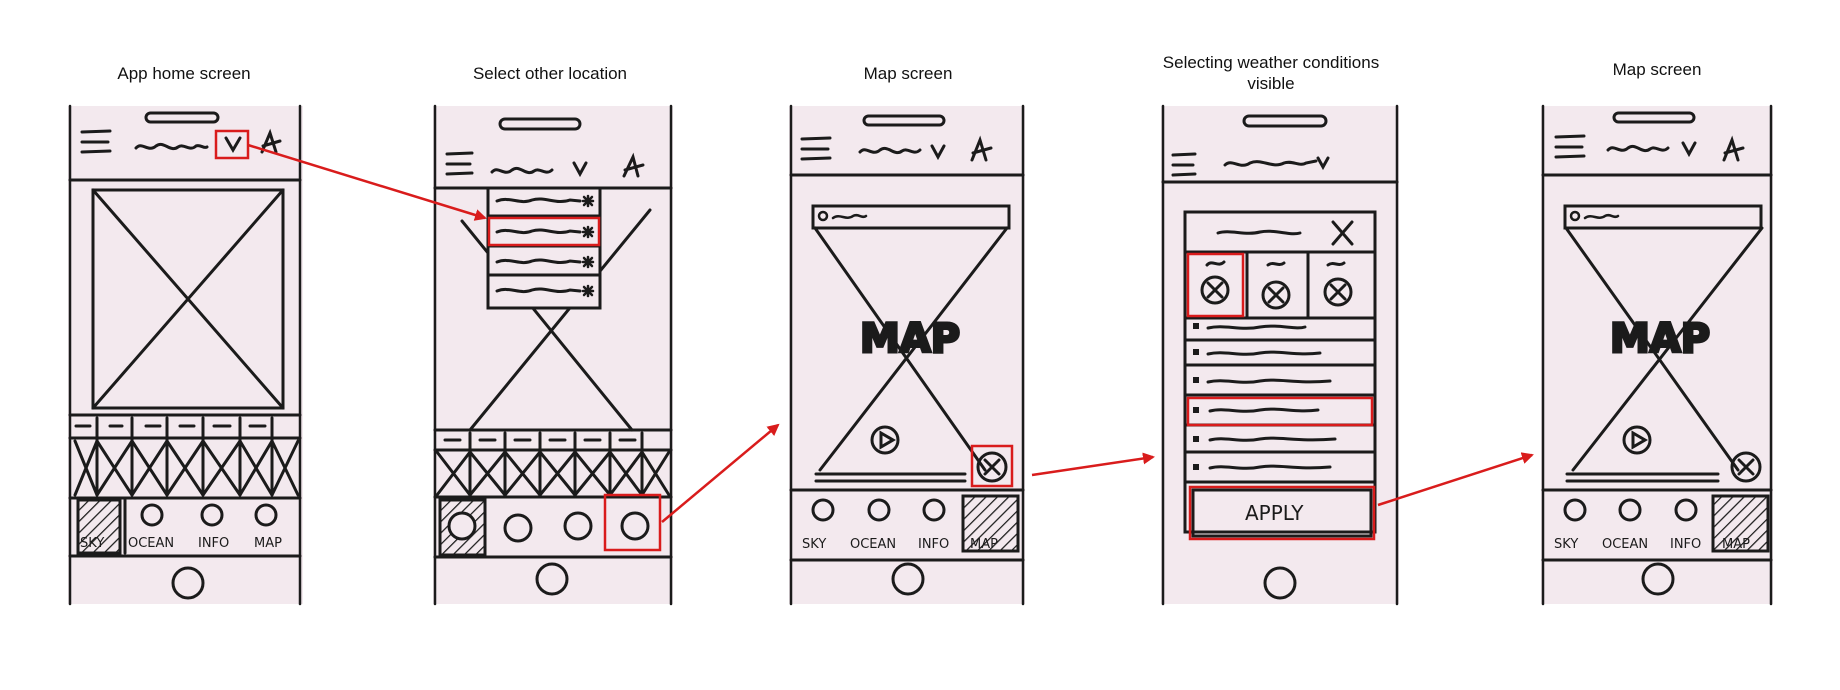  Describe the element at coordinates (171, 146) in the screenshot. I see `location-title-scribble` at that location.